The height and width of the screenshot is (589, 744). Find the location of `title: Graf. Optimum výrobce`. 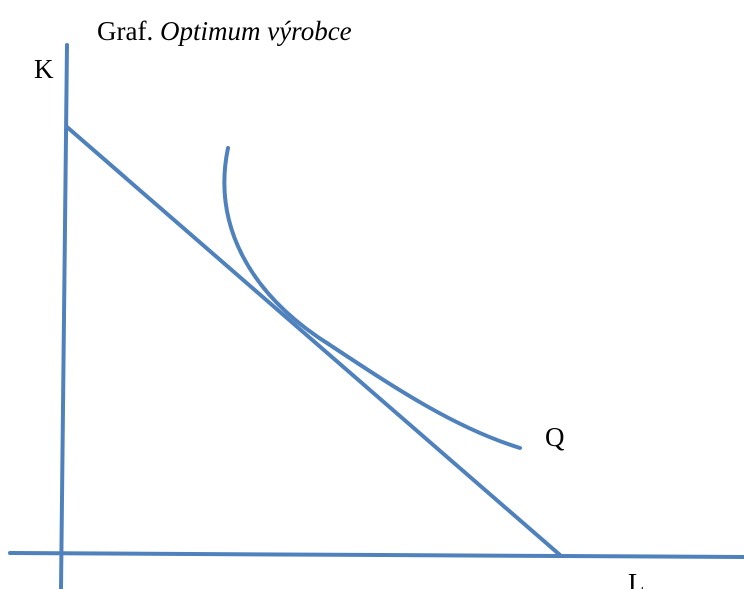

title: Graf. Optimum výrobce is located at coordinates (224, 31).